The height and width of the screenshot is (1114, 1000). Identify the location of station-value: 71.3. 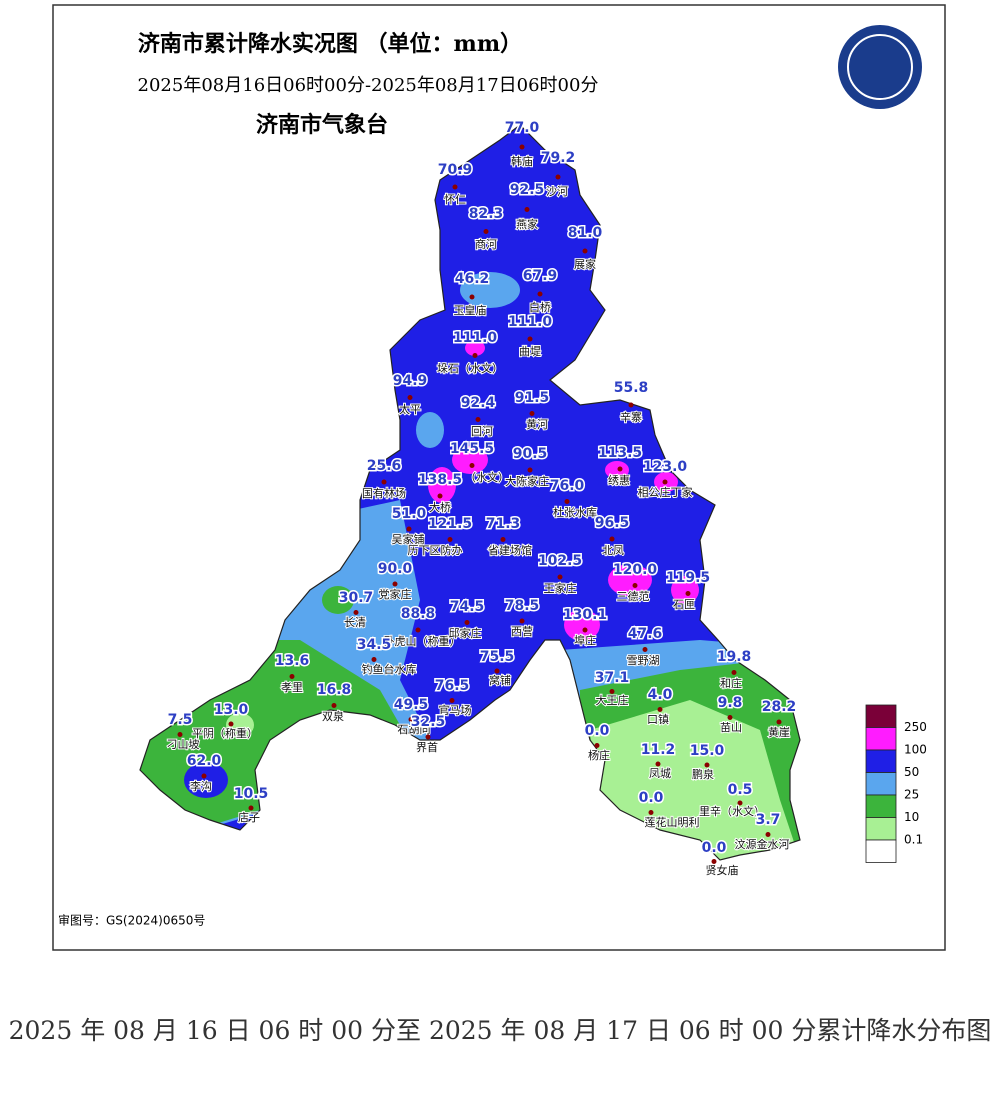
(503, 524).